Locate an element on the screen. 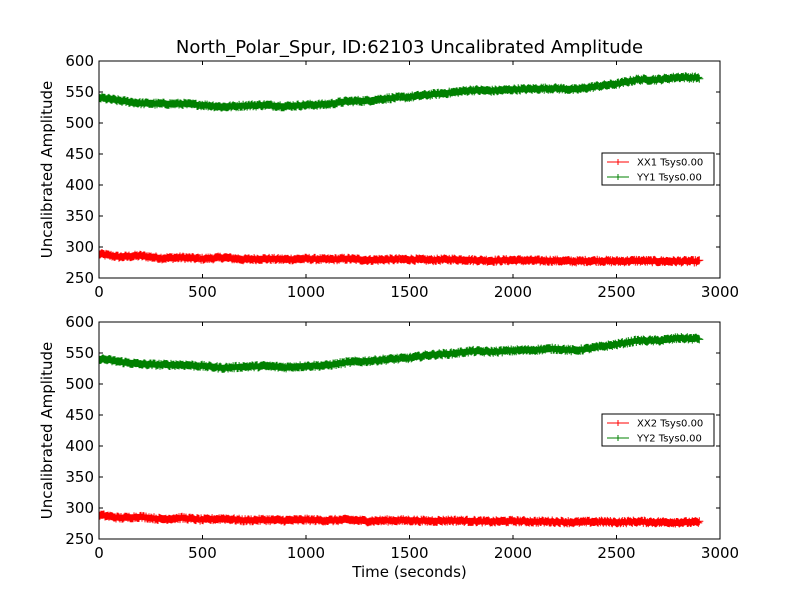 This screenshot has width=800, height=604. legend-label: YY1 Tsys0.00 is located at coordinates (669, 178).